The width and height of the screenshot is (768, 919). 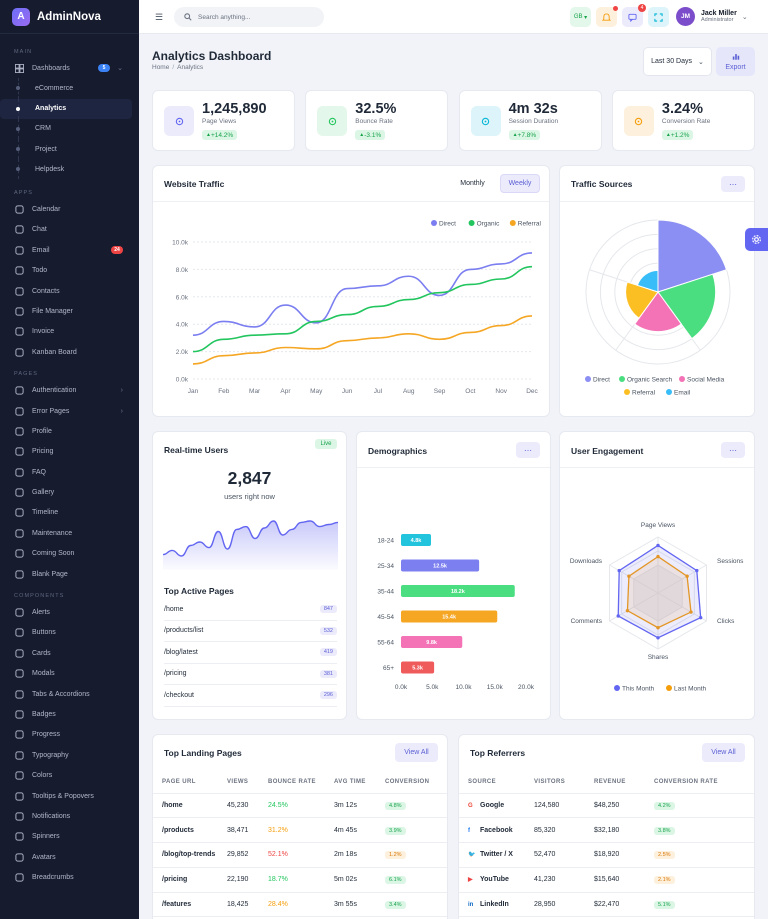 What do you see at coordinates (501, 391) in the screenshot?
I see `x-tick-label: Nov` at bounding box center [501, 391].